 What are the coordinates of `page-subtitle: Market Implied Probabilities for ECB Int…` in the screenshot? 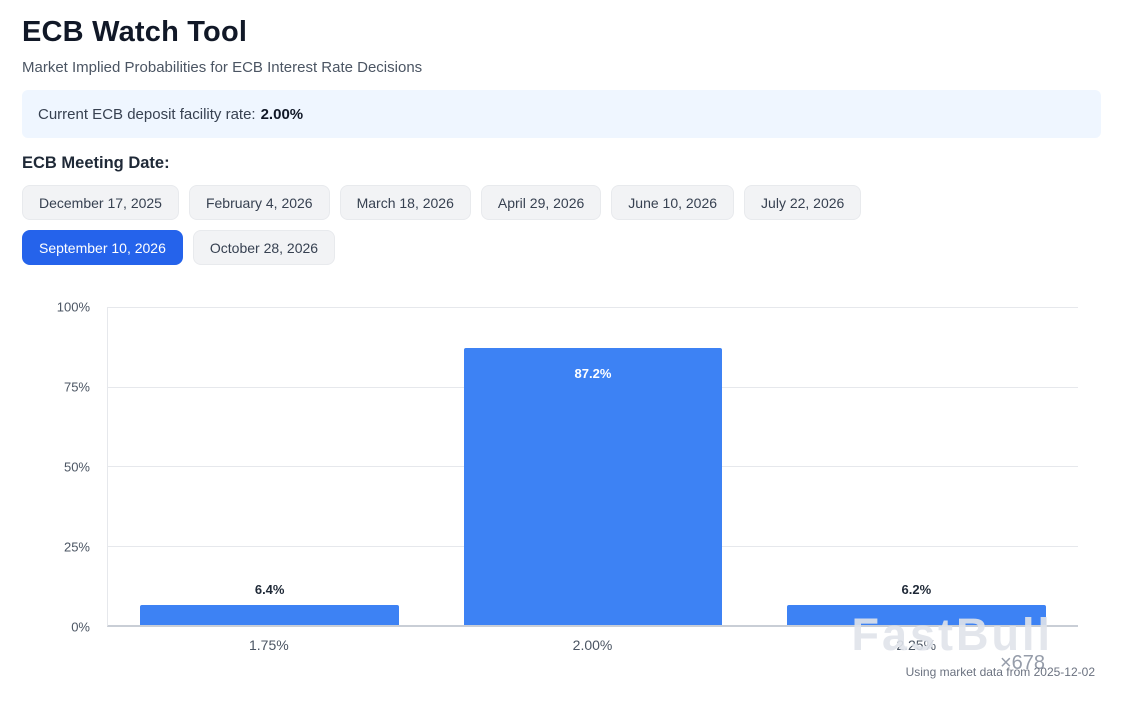 It's located at (222, 67).